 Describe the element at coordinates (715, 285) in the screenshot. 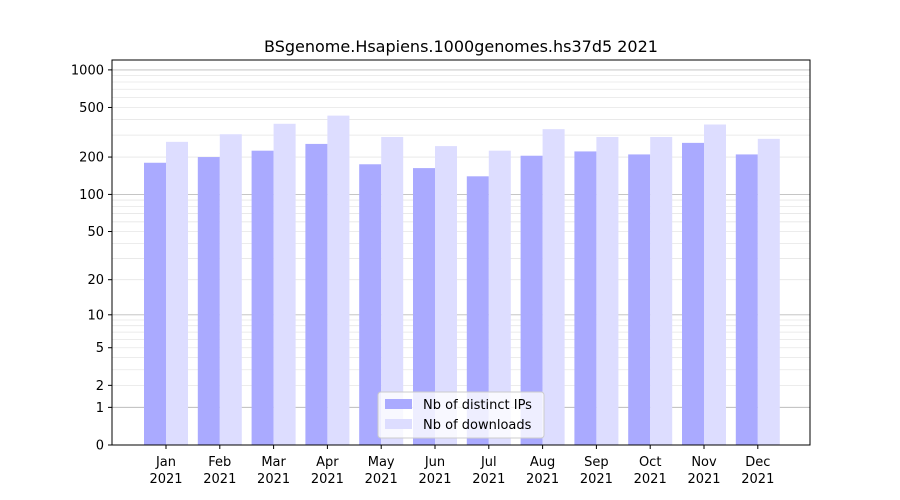

I see `bar-nov-downloads` at that location.